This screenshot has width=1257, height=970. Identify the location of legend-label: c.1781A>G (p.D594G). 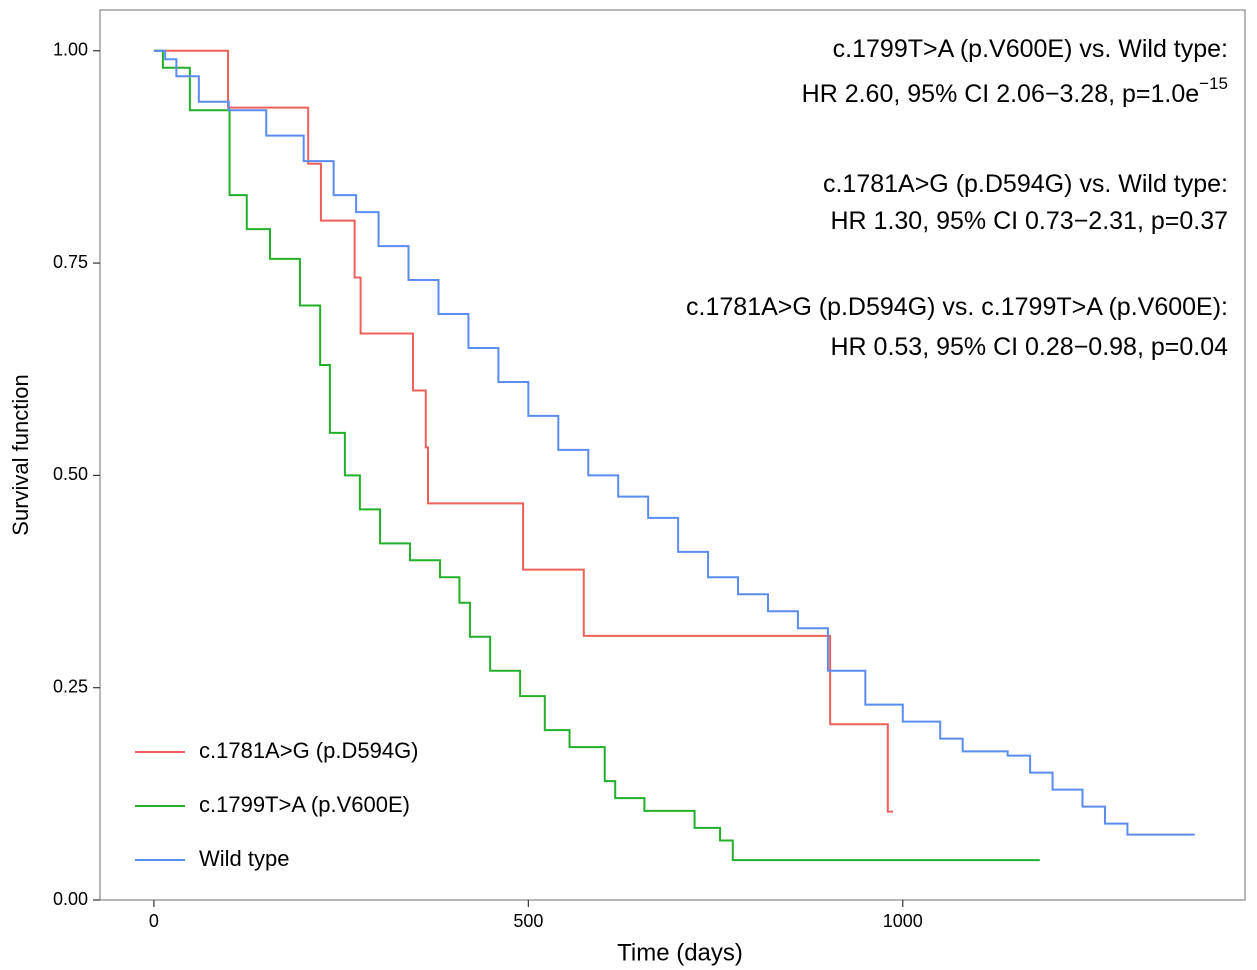
(309, 750).